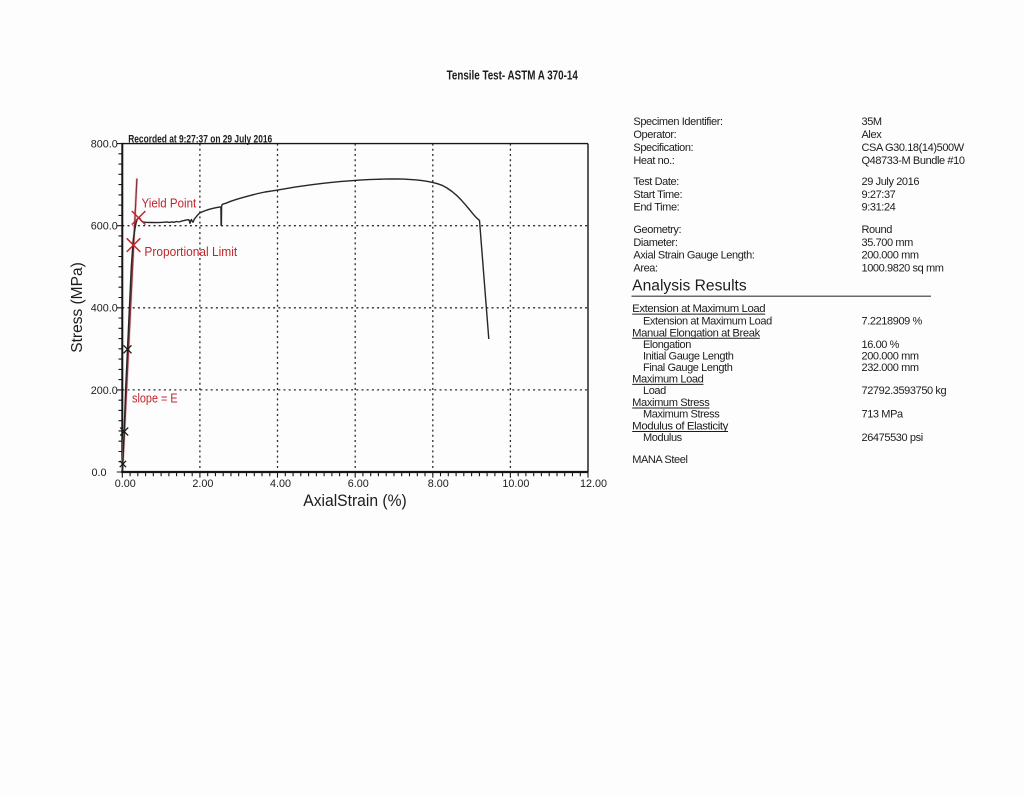  Describe the element at coordinates (872, 135) in the screenshot. I see `svg-text: Alex` at that location.